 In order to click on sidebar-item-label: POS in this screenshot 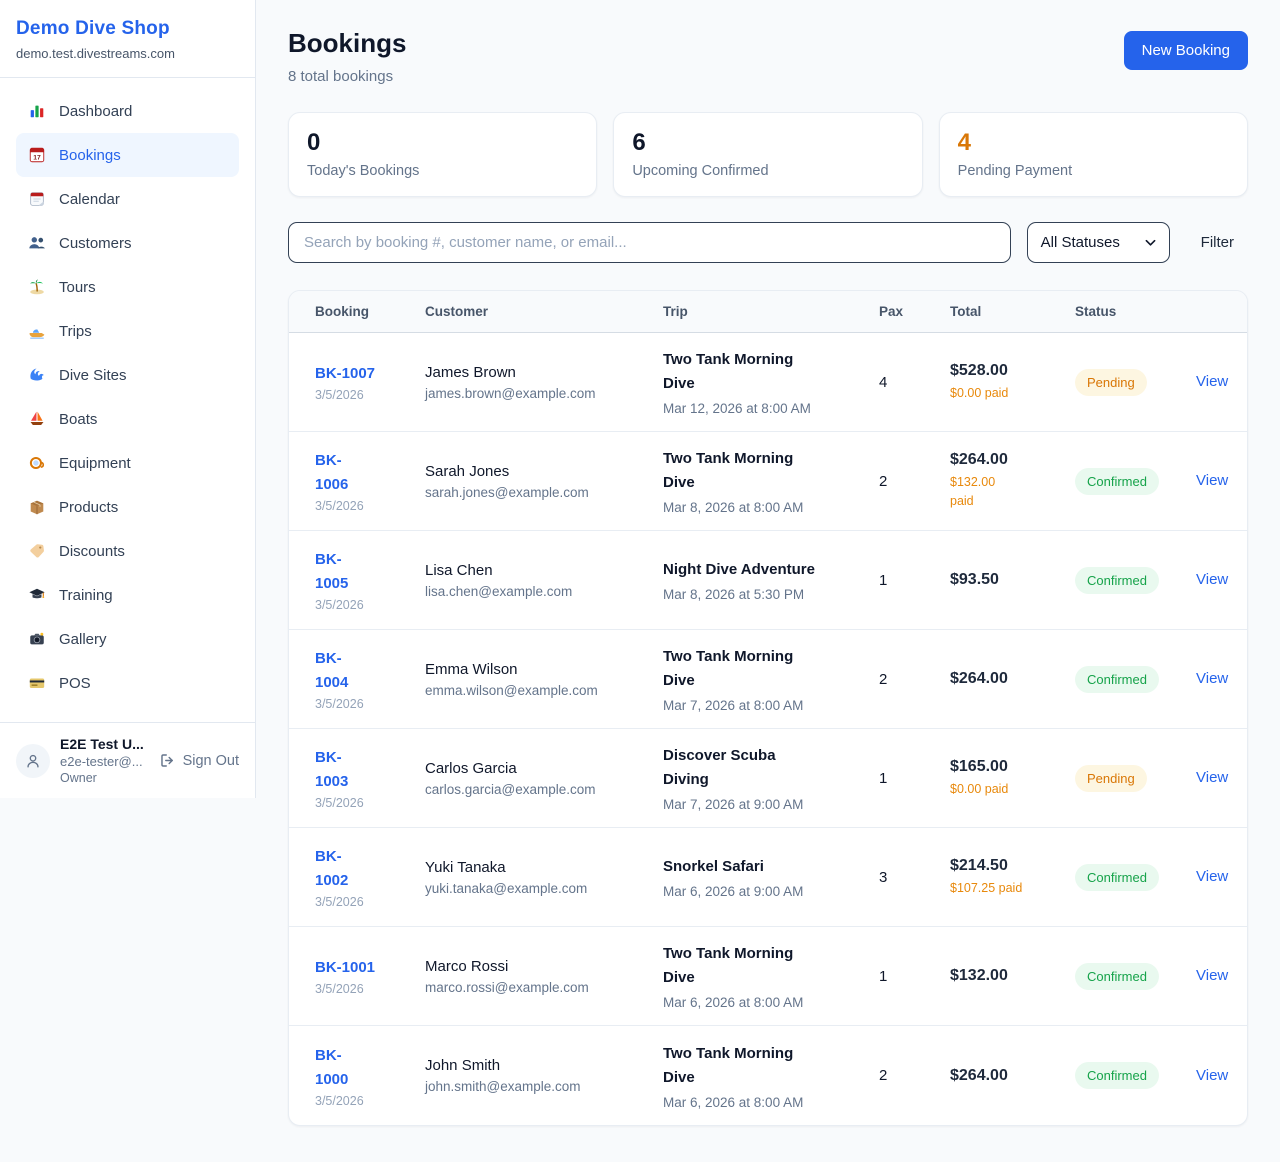, I will do `click(75, 683)`.